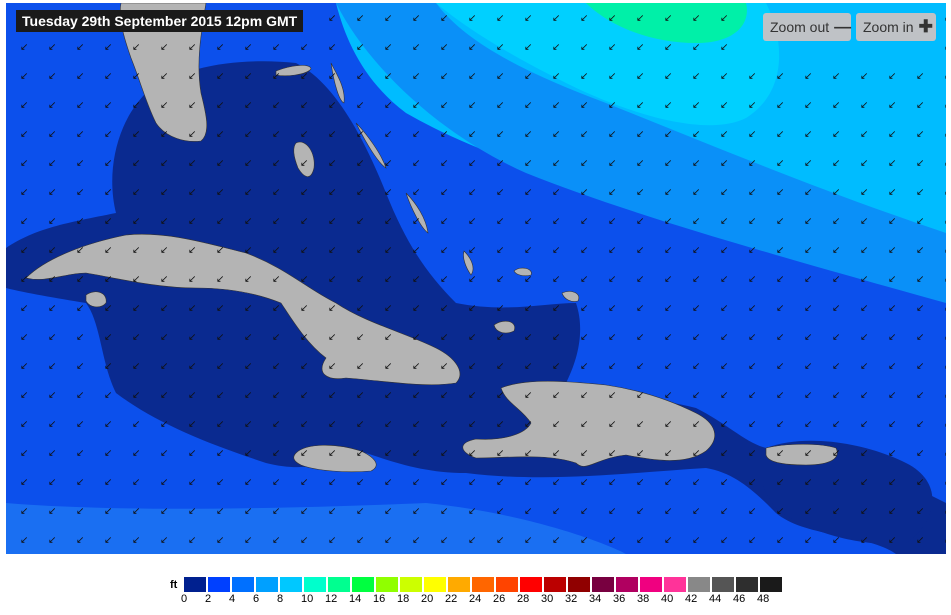  What do you see at coordinates (256, 599) in the screenshot?
I see `legend-label: 6` at bounding box center [256, 599].